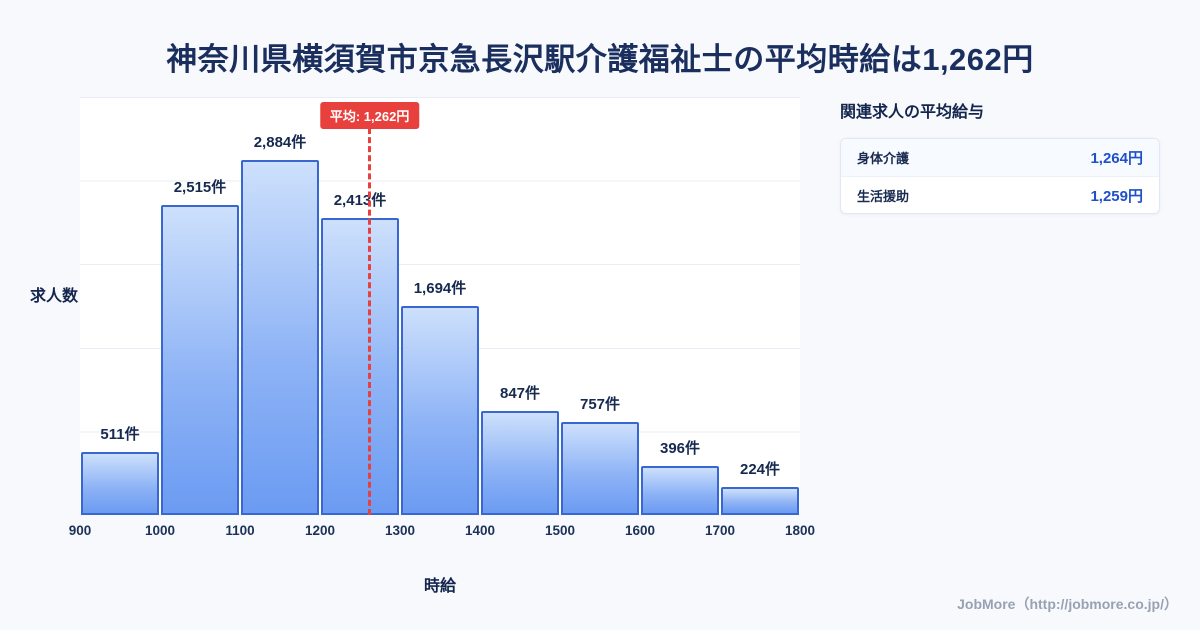  What do you see at coordinates (1067, 604) in the screenshot?
I see `site-credit: JobMore（http://jobmore.co.jp/）` at bounding box center [1067, 604].